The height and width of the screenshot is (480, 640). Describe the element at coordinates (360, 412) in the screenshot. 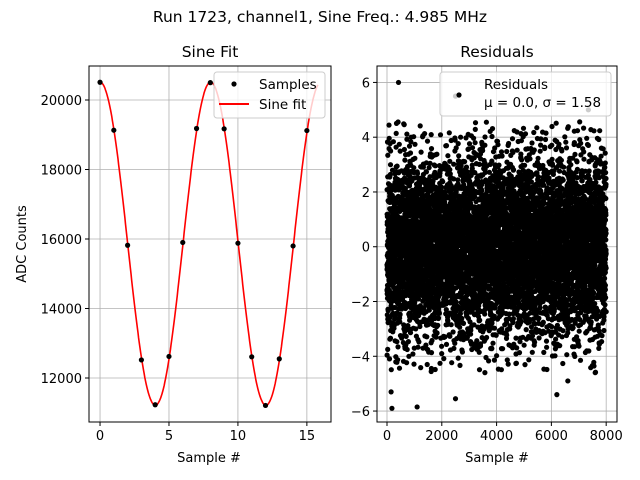

I see `y-tick-label: −6` at that location.